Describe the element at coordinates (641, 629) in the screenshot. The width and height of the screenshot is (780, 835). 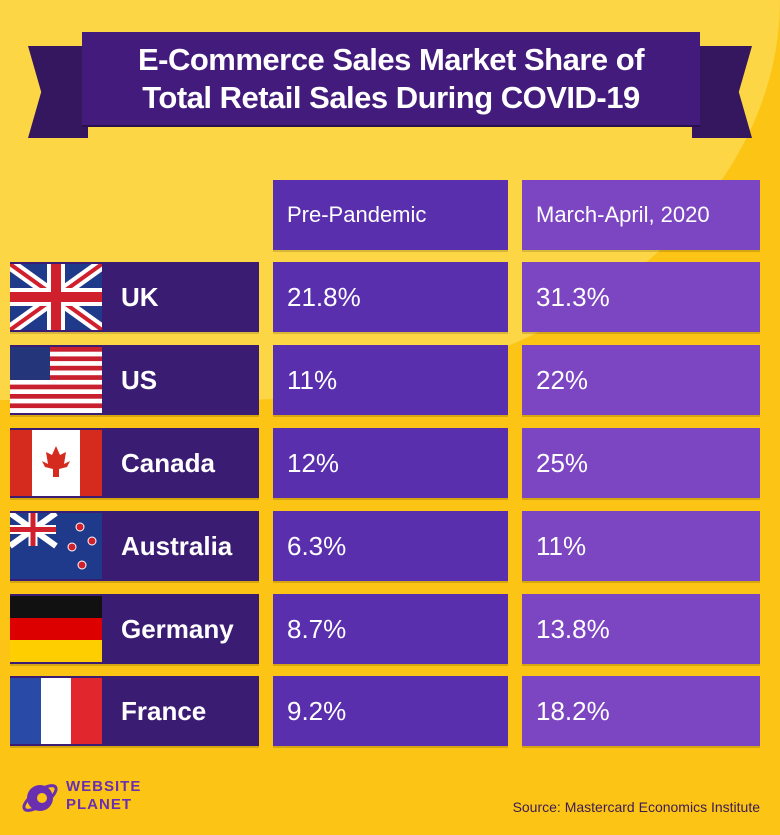
I see `march-april-value: 13.8%` at that location.